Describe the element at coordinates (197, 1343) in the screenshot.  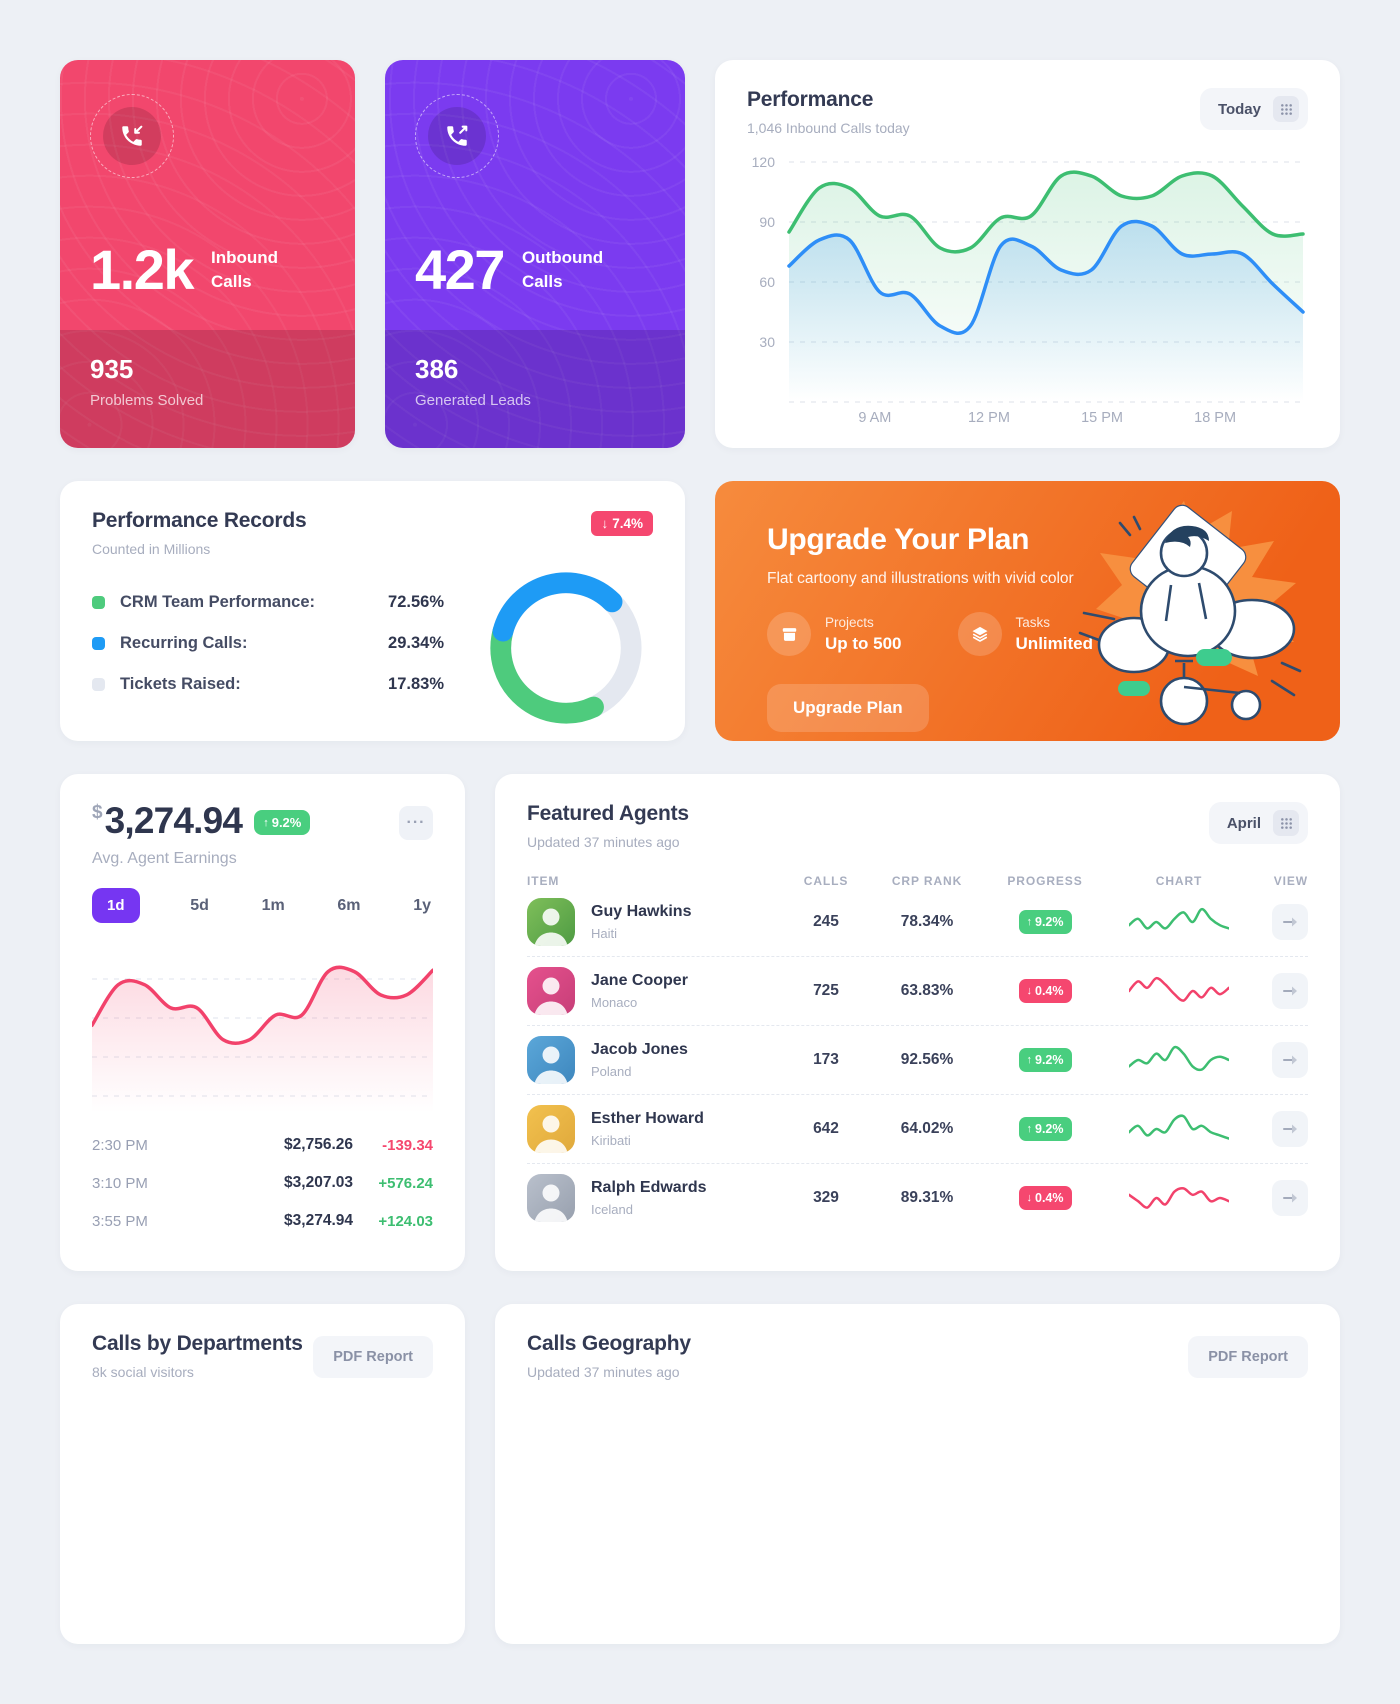
I see `departments-title: Calls by Departments` at that location.